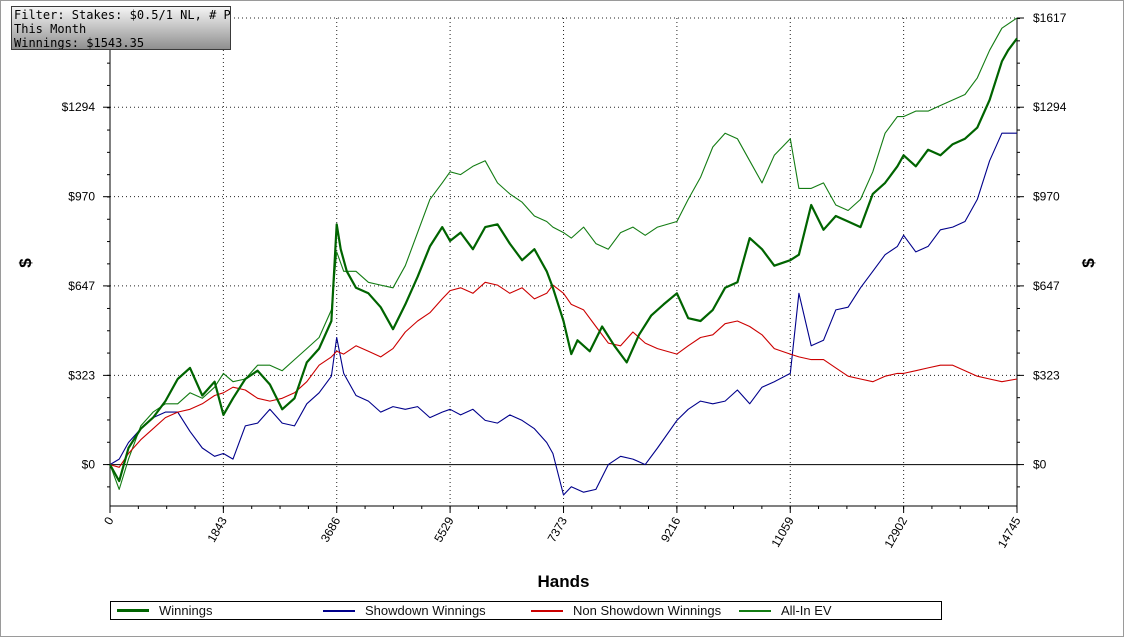  I want to click on y-tick-label-left: $970, so click(81, 197).